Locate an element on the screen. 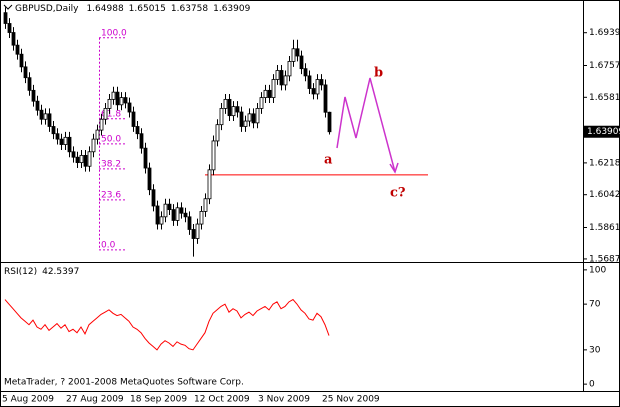 This screenshot has width=620, height=407. wave-label: a is located at coordinates (328, 160).